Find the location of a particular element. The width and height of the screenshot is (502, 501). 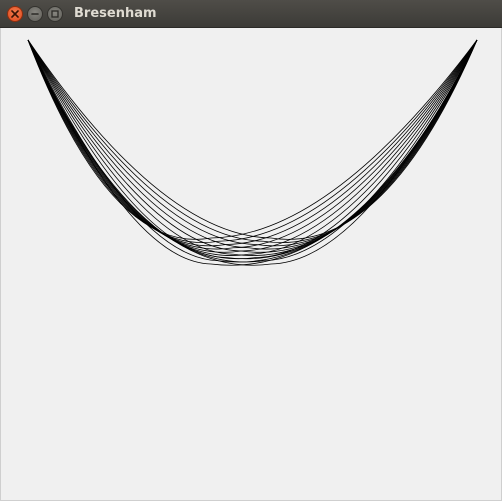

minimize-button is located at coordinates (35, 14).